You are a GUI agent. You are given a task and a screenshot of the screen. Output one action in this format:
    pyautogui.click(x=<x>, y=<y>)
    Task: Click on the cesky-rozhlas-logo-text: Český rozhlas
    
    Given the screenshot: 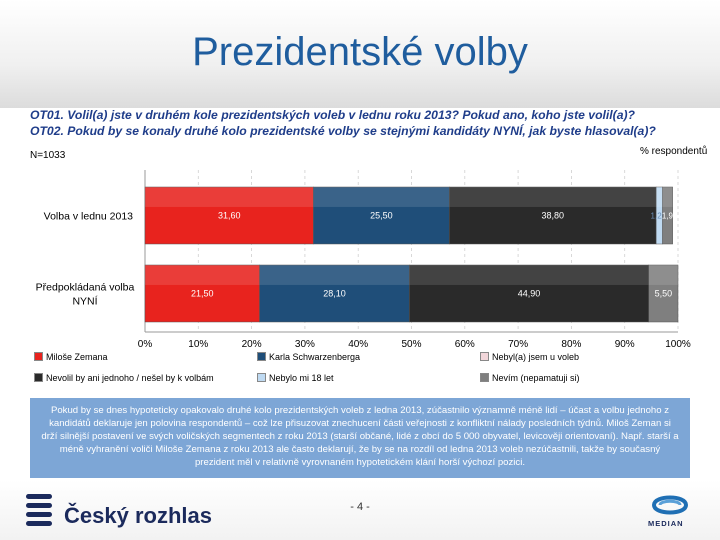 What is the action you would take?
    pyautogui.click(x=138, y=515)
    